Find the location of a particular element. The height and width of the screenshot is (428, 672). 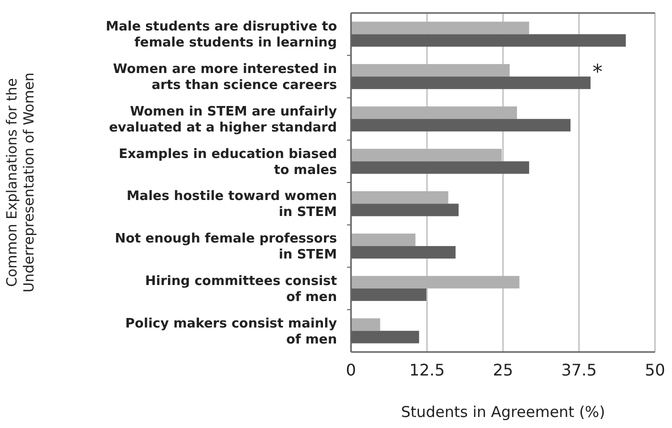

x-tick-label: 50 is located at coordinates (655, 370).